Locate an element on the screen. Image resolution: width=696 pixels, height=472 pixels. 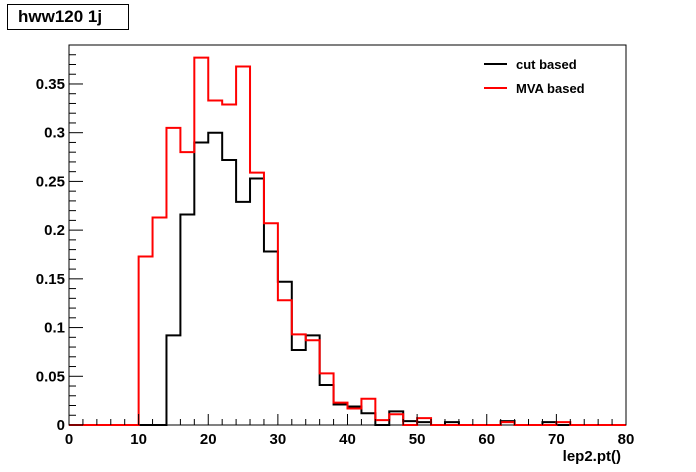
x-tick-label: 20 is located at coordinates (208, 439).